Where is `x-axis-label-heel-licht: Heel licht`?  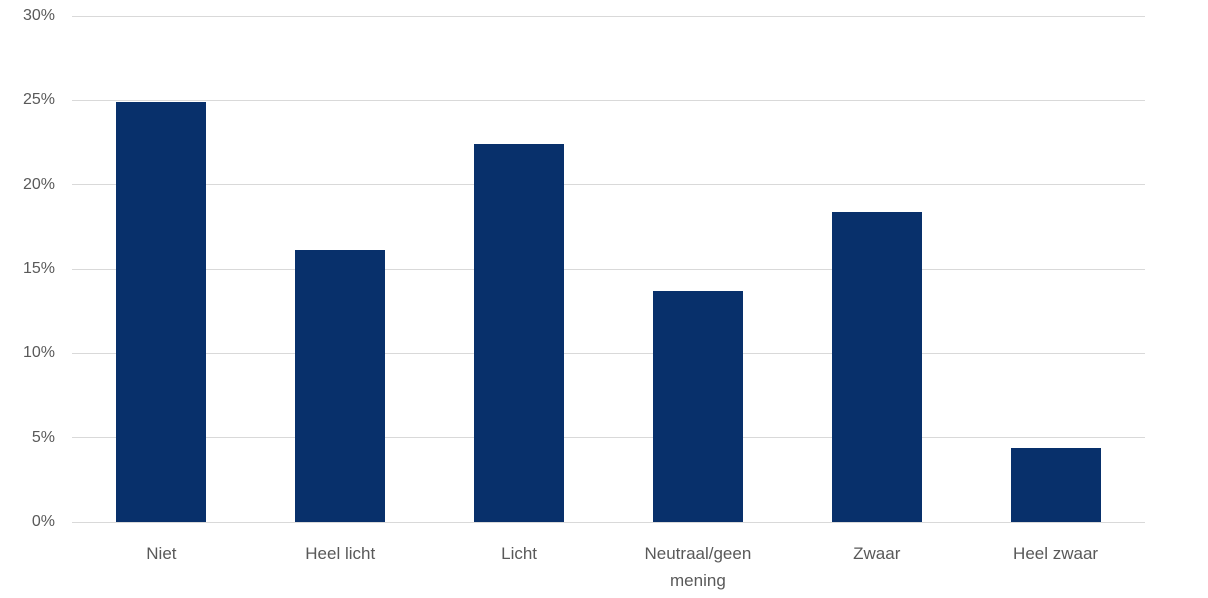
x-axis-label-heel-licht: Heel licht is located at coordinates (340, 553).